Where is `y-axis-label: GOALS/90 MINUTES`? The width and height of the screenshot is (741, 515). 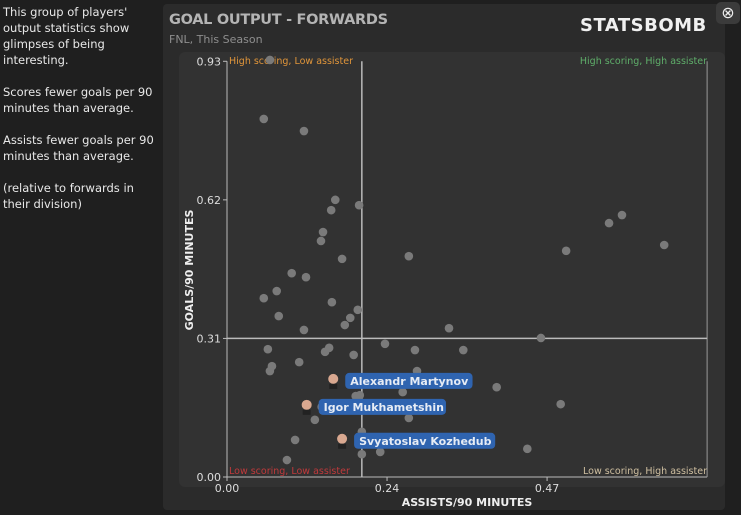
y-axis-label: GOALS/90 MINUTES is located at coordinates (189, 270).